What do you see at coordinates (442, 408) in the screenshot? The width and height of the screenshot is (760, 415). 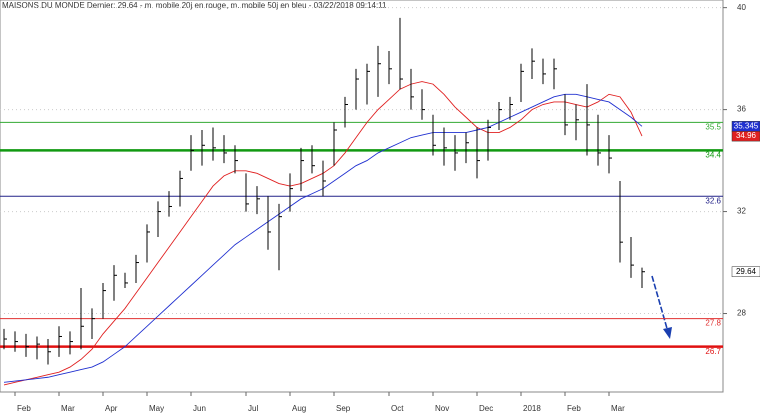 I see `x-tick-label: Nov` at bounding box center [442, 408].